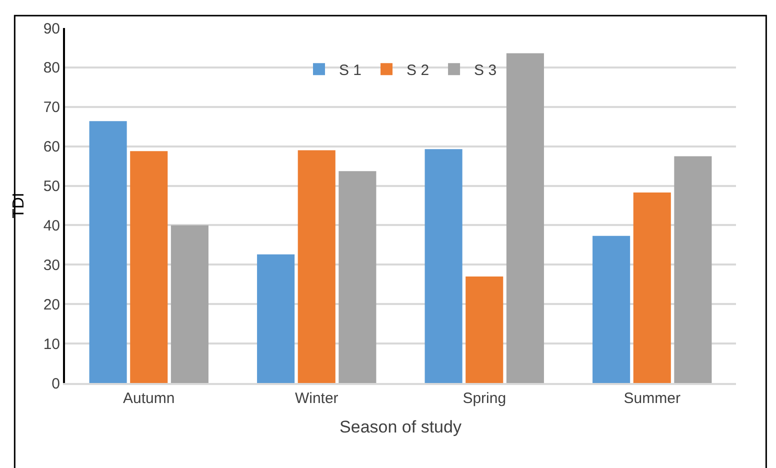 This screenshot has width=776, height=468. I want to click on legend-label: S 3, so click(485, 70).